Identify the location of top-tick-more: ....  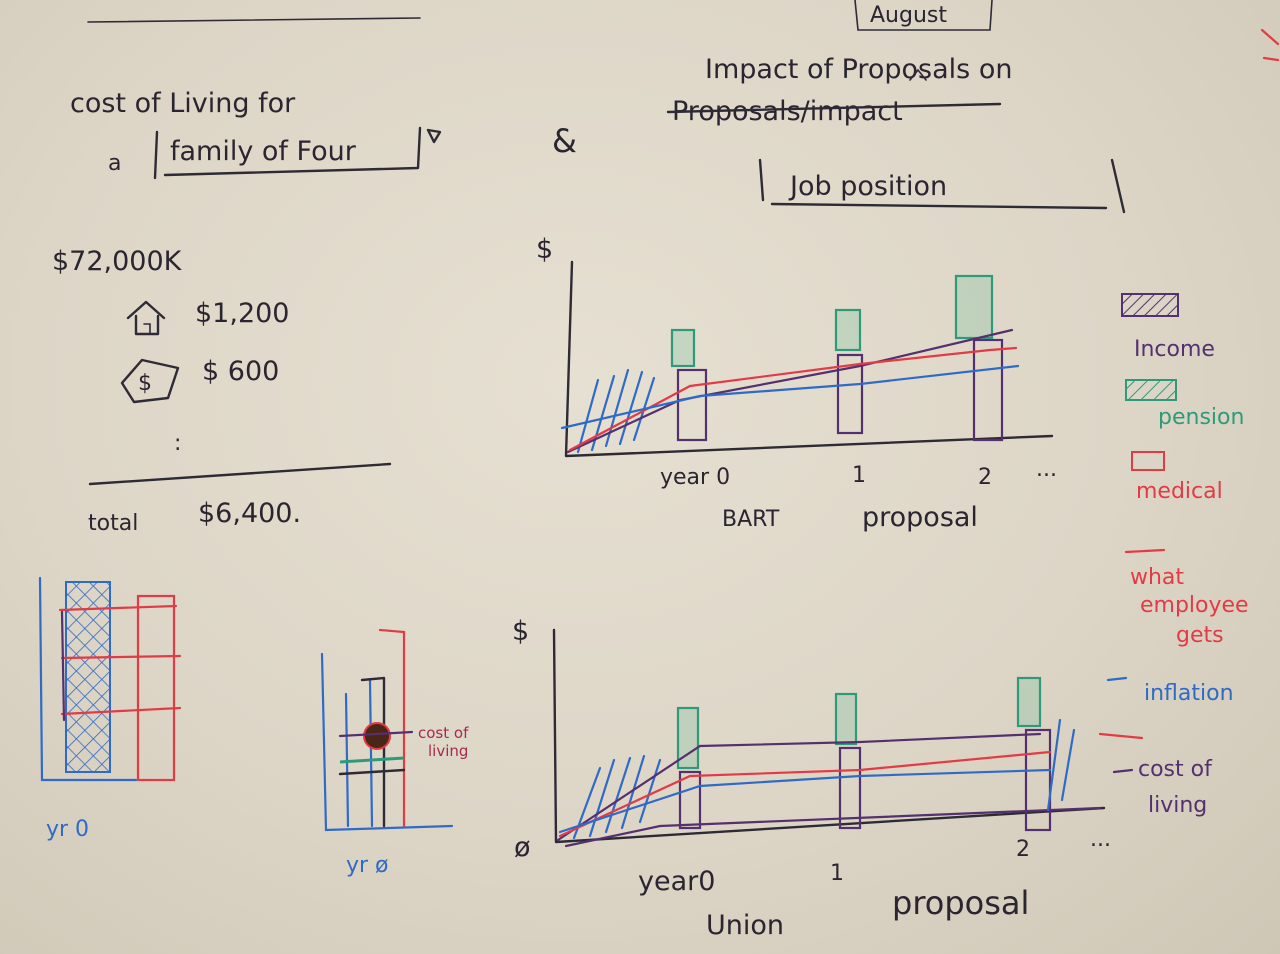
(1046, 469).